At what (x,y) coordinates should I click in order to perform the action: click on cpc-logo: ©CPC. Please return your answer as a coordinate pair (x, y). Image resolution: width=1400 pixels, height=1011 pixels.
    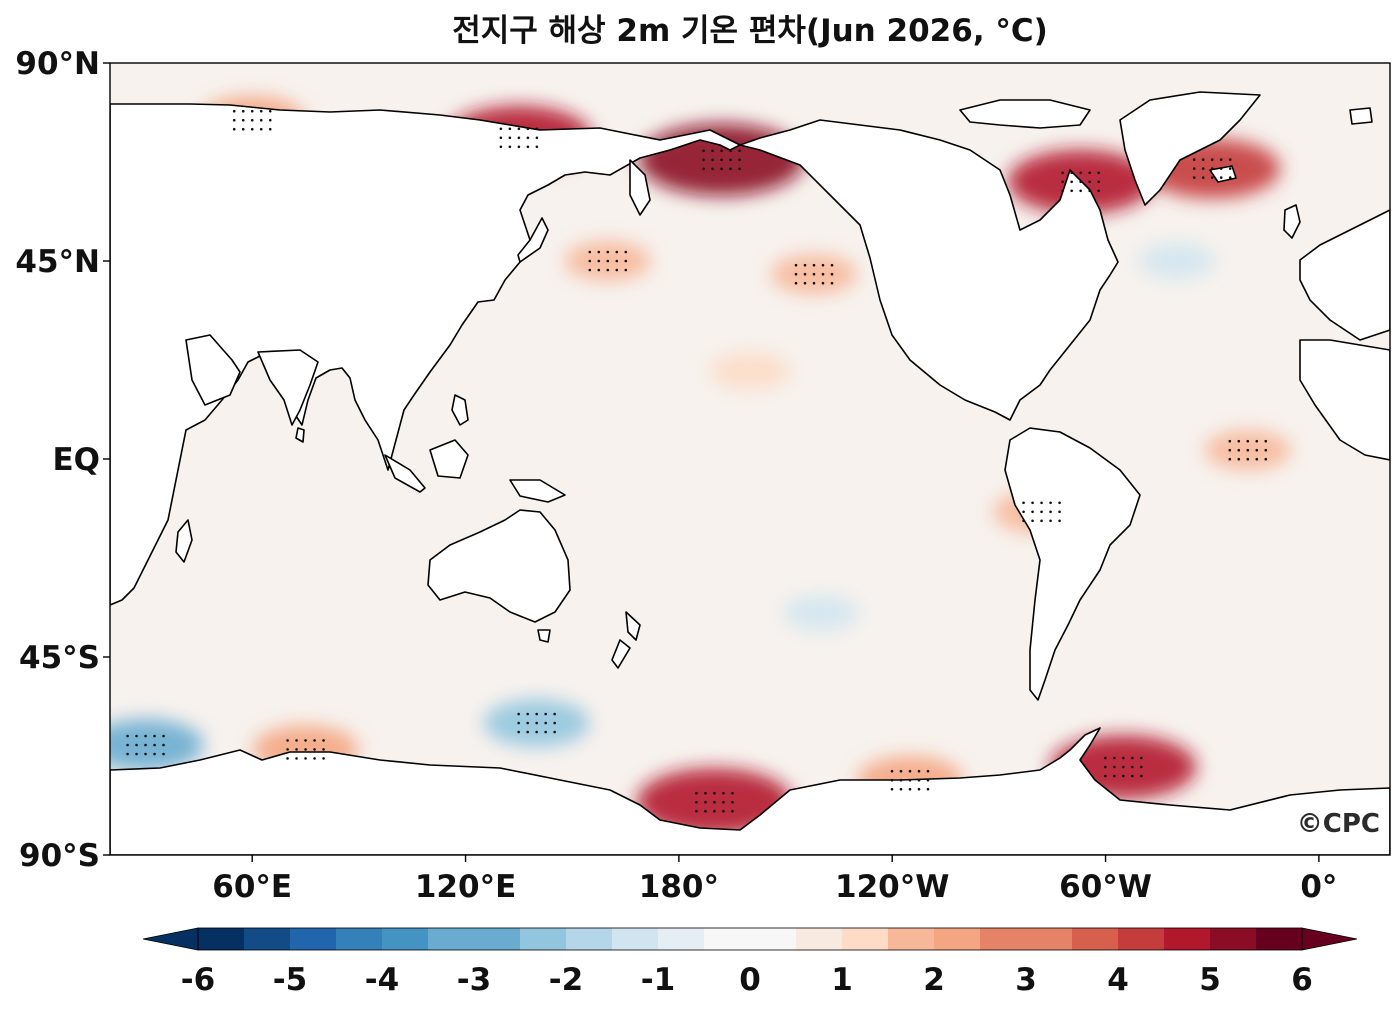
    Looking at the image, I should click on (1338, 824).